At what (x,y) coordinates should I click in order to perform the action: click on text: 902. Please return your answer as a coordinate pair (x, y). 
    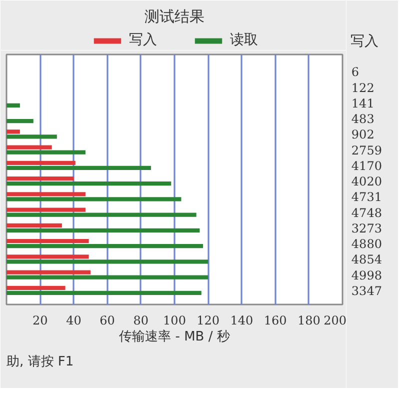
    Looking at the image, I should click on (362, 135).